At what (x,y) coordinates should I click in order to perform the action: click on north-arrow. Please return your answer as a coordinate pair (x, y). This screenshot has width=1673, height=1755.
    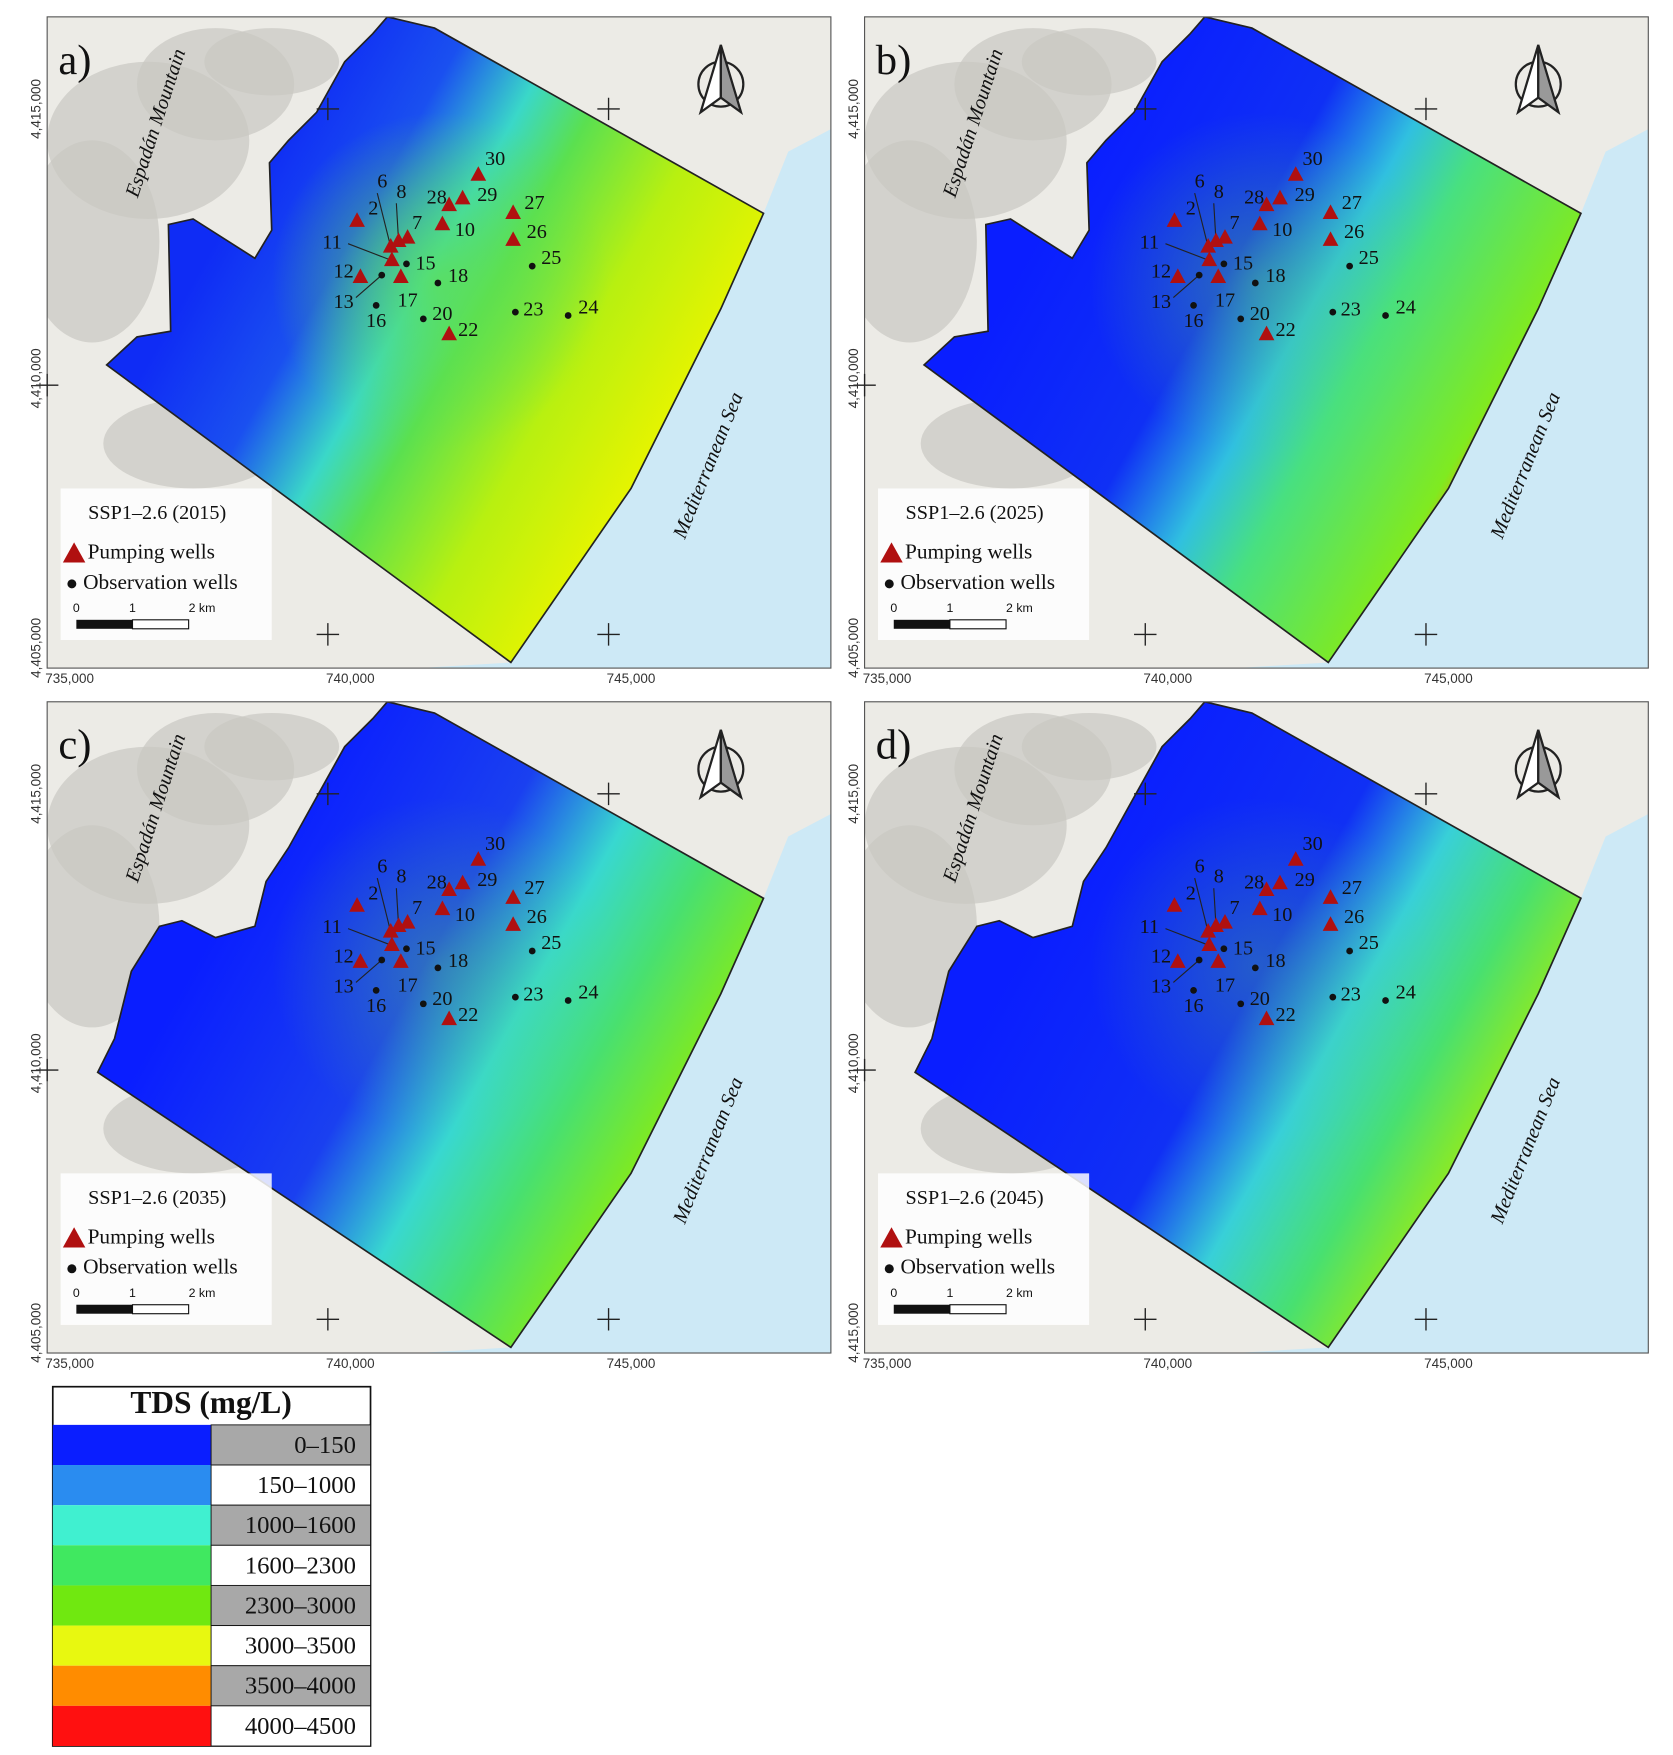
    Looking at the image, I should click on (1549, 80).